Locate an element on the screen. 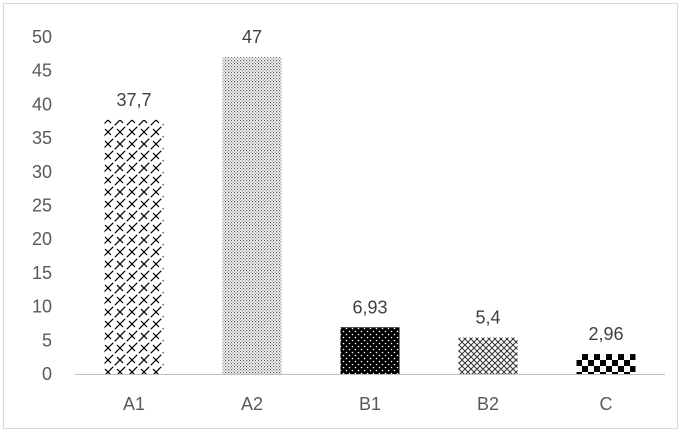  x-tick-label-b1: B1 is located at coordinates (370, 404).